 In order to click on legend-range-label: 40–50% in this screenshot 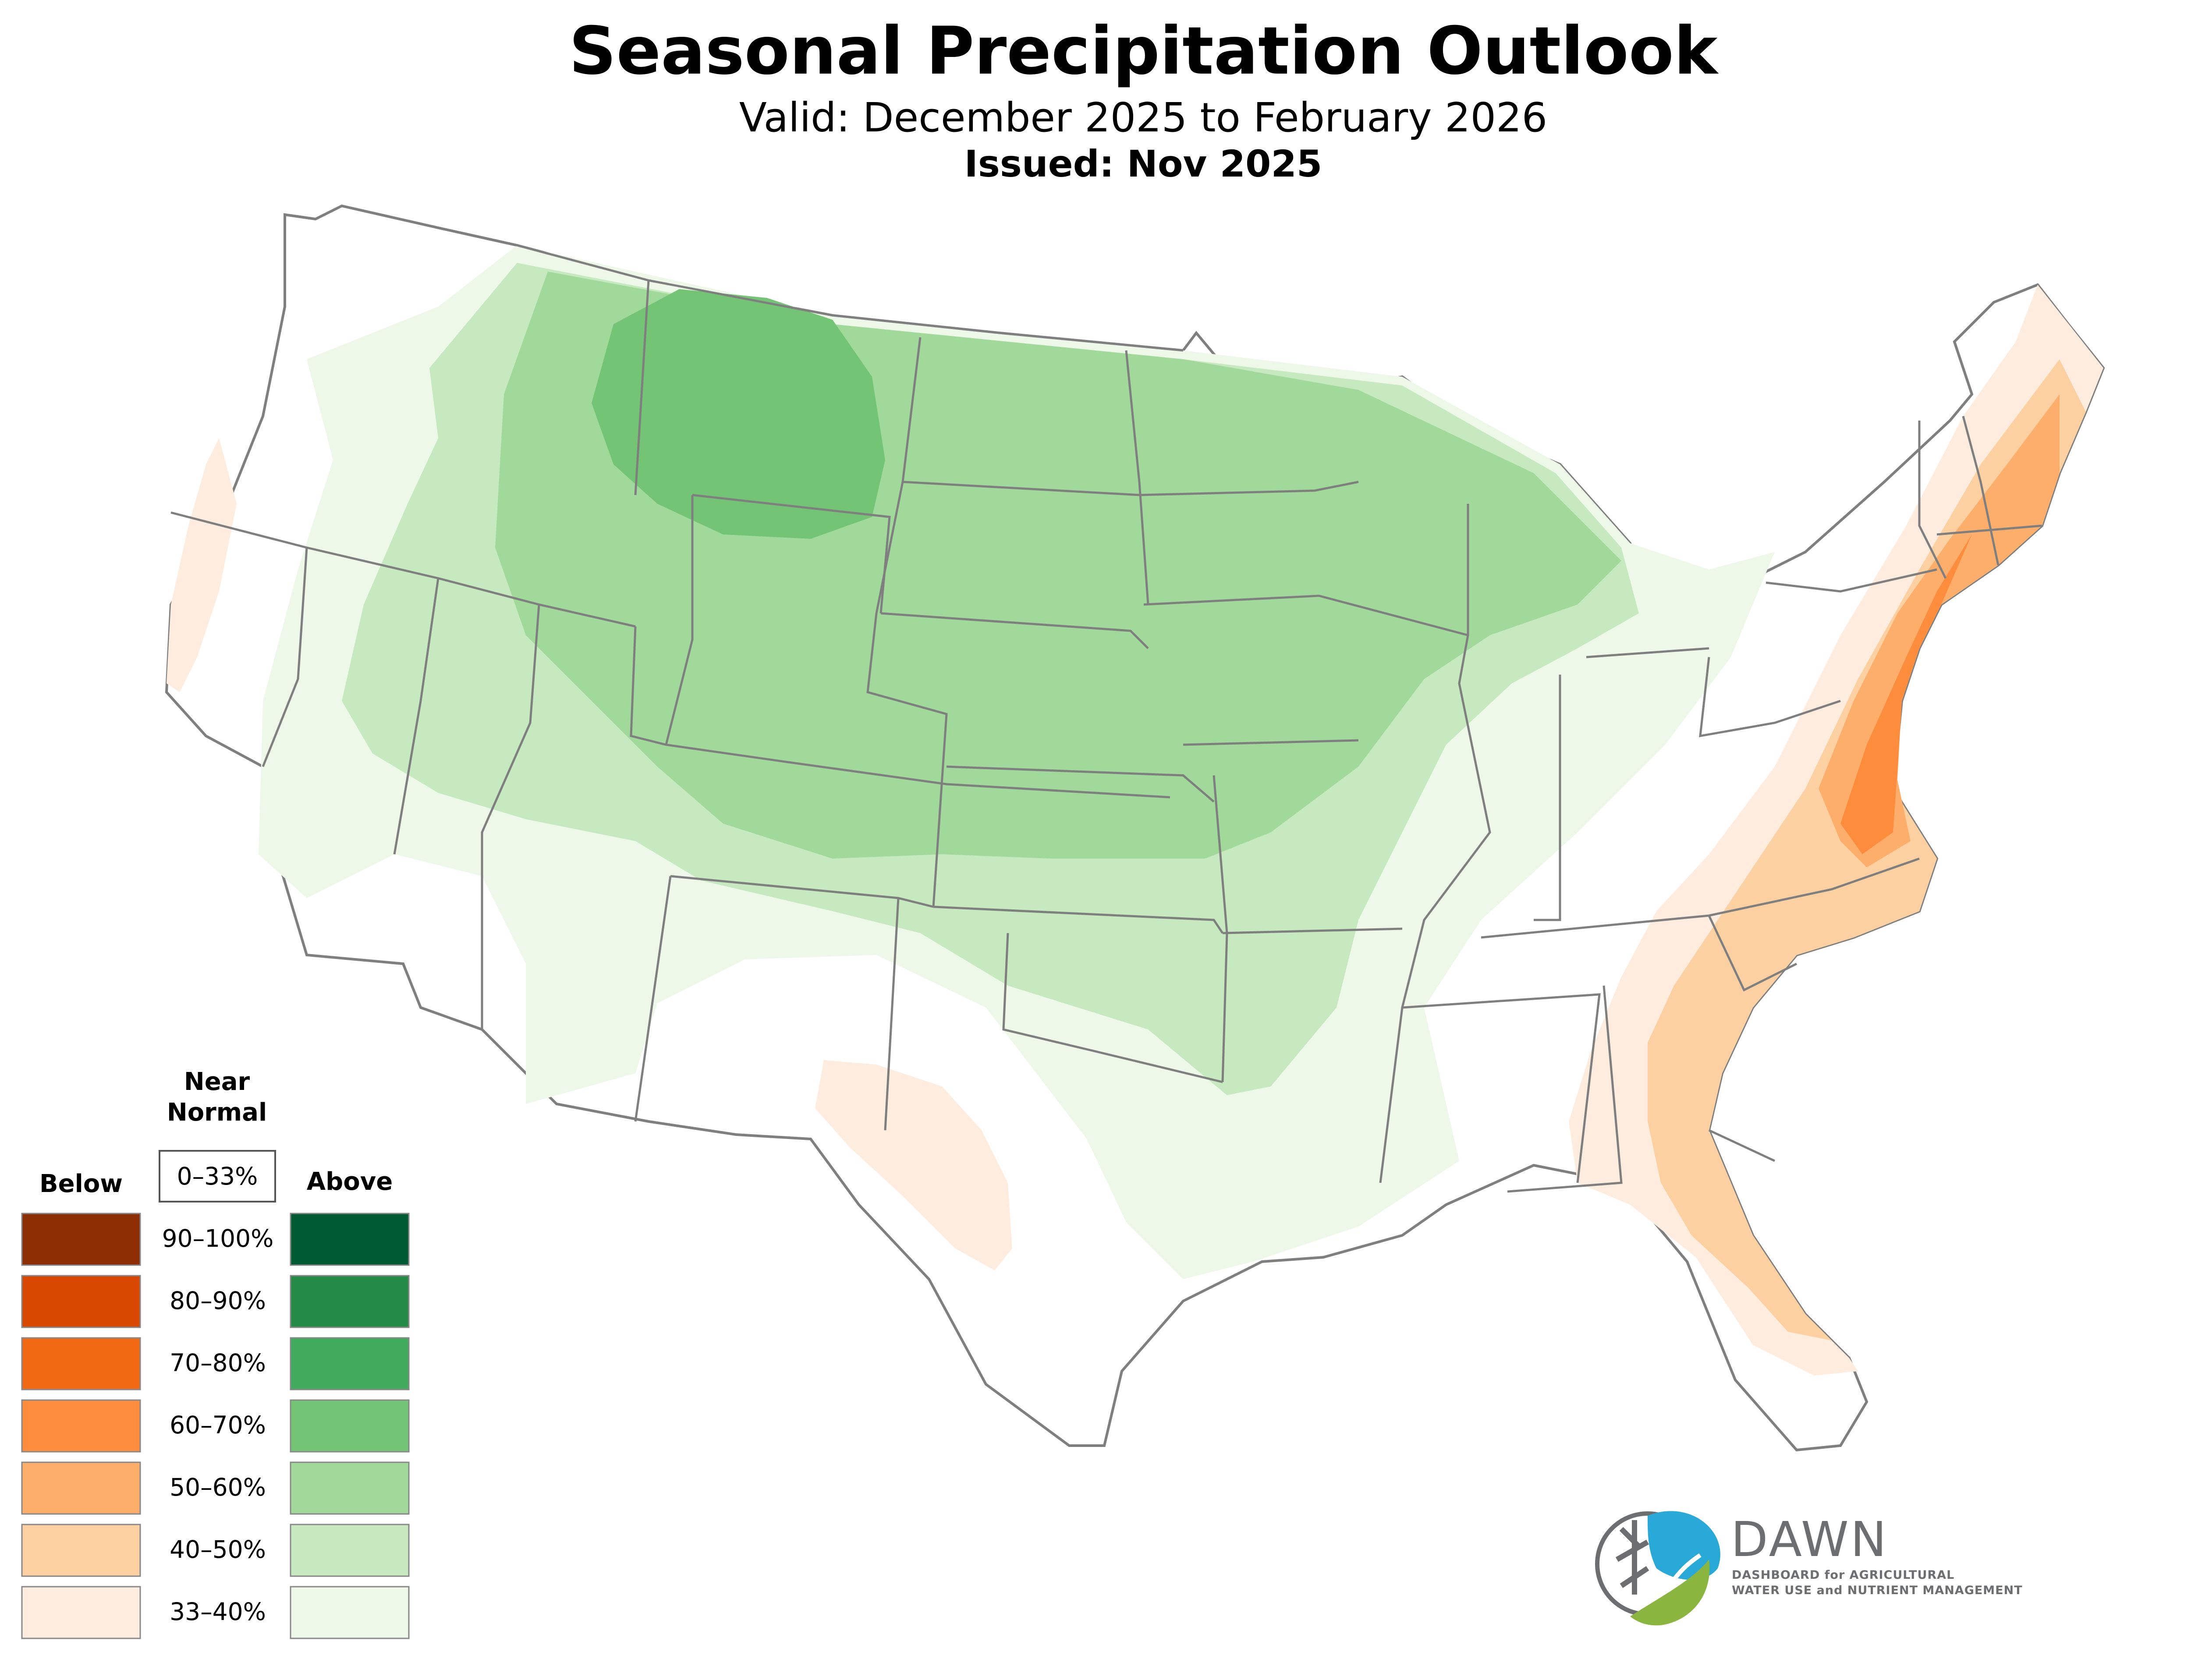, I will do `click(218, 1549)`.